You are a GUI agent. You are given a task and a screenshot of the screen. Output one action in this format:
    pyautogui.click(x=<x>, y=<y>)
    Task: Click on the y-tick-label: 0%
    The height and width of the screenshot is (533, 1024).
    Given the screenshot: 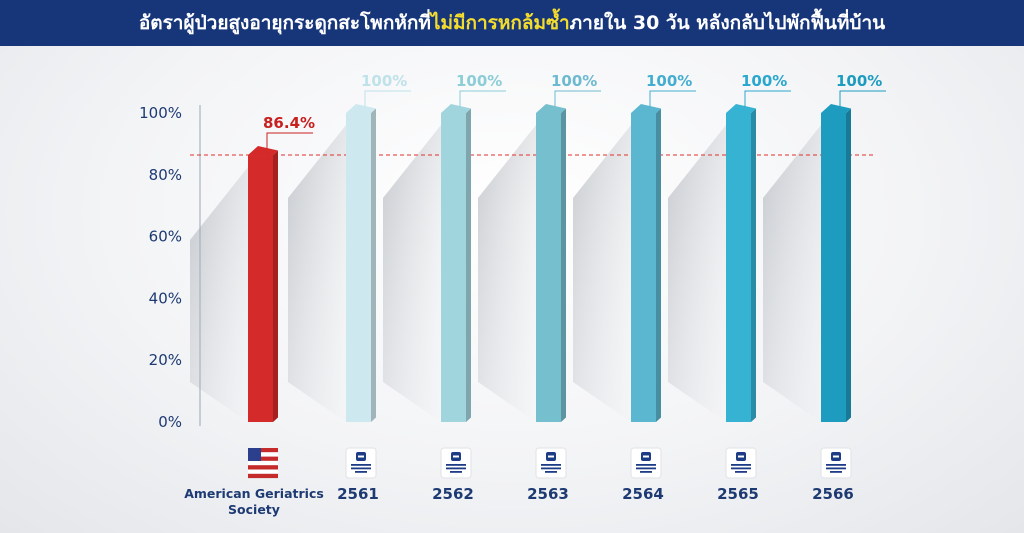 What is the action you would take?
    pyautogui.click(x=170, y=422)
    